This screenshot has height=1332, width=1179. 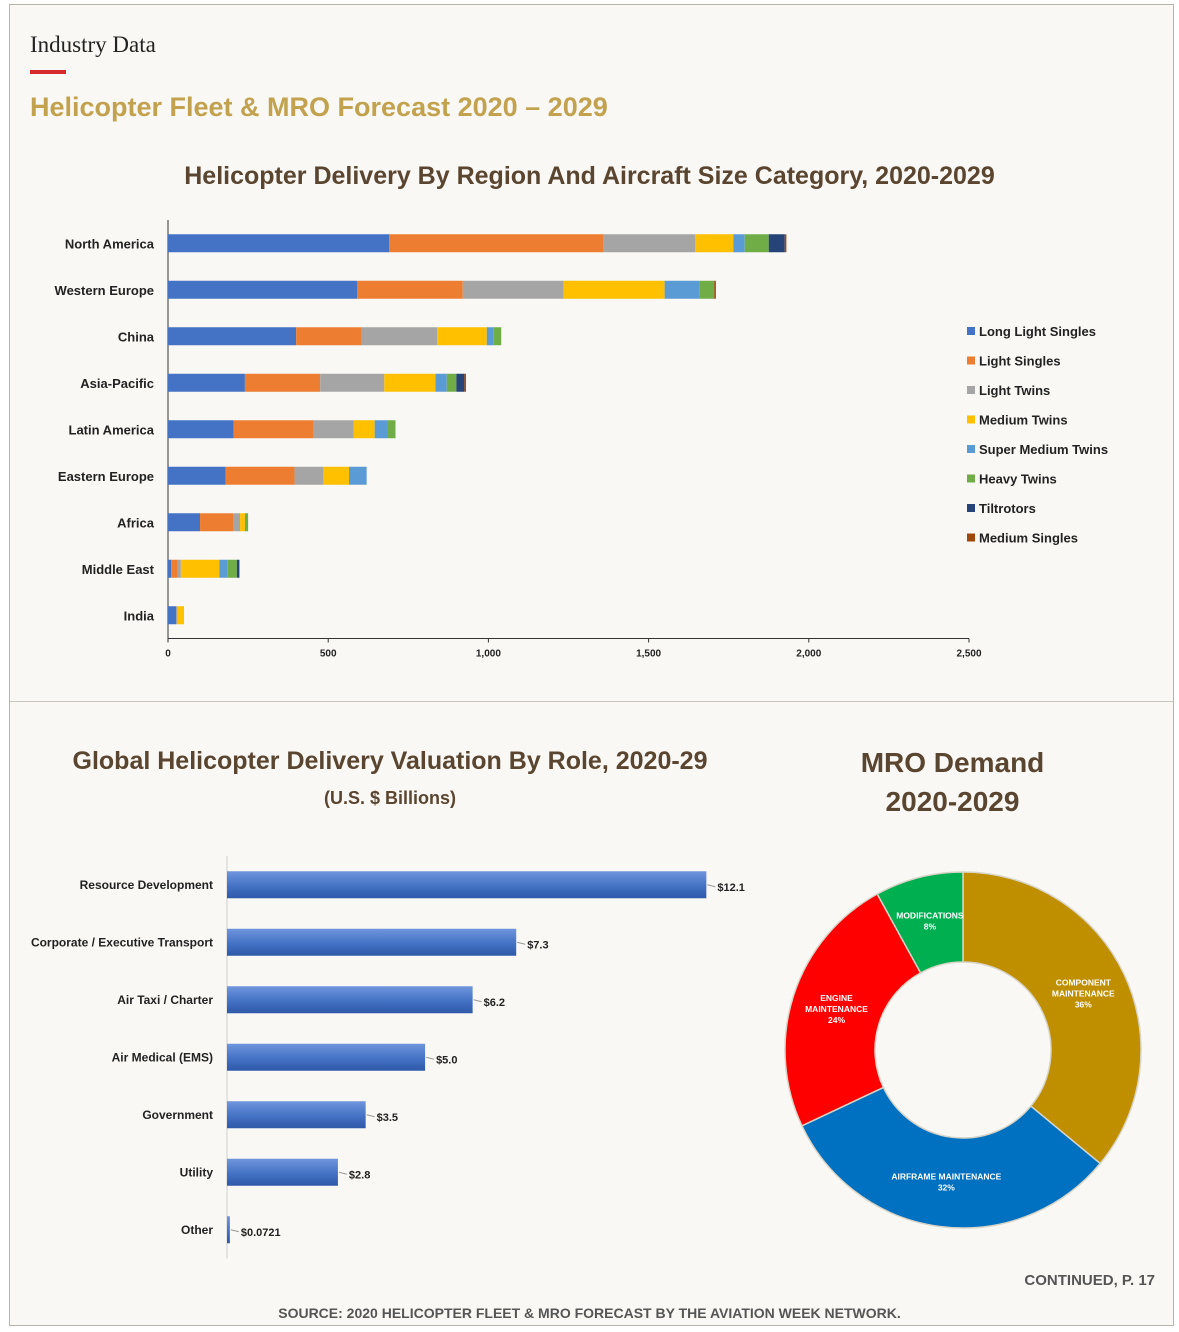 I want to click on value-label: $2.8, so click(x=359, y=1175).